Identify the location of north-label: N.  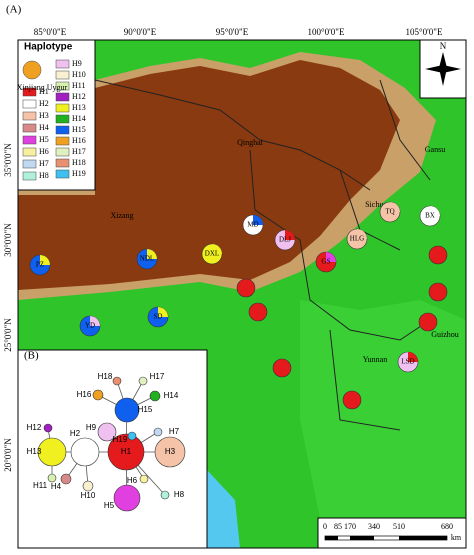
(443, 46).